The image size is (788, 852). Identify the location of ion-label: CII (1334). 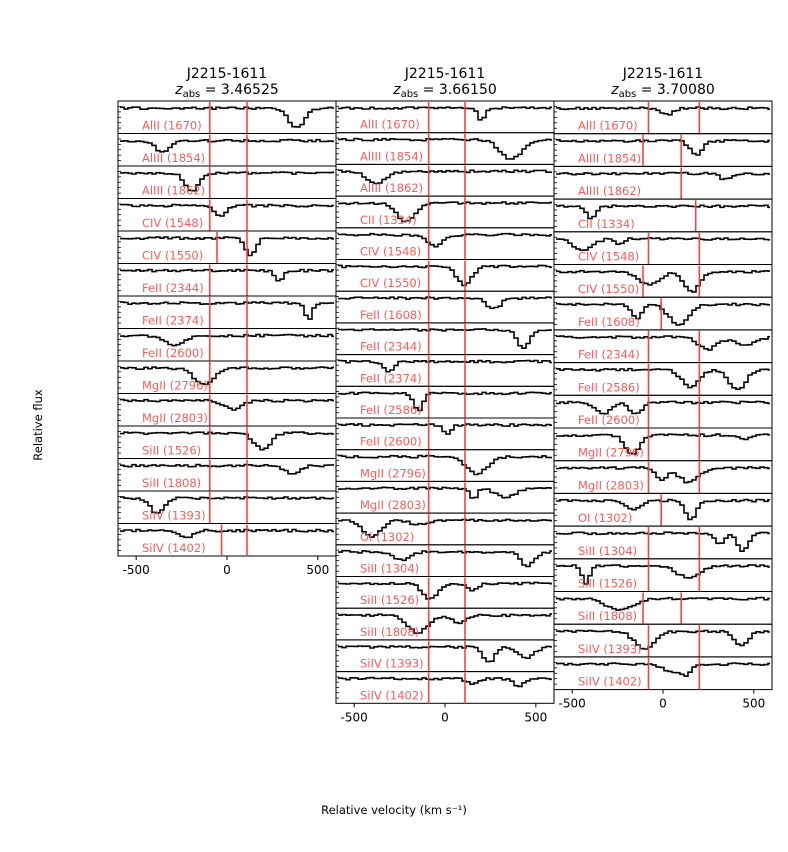
(606, 224).